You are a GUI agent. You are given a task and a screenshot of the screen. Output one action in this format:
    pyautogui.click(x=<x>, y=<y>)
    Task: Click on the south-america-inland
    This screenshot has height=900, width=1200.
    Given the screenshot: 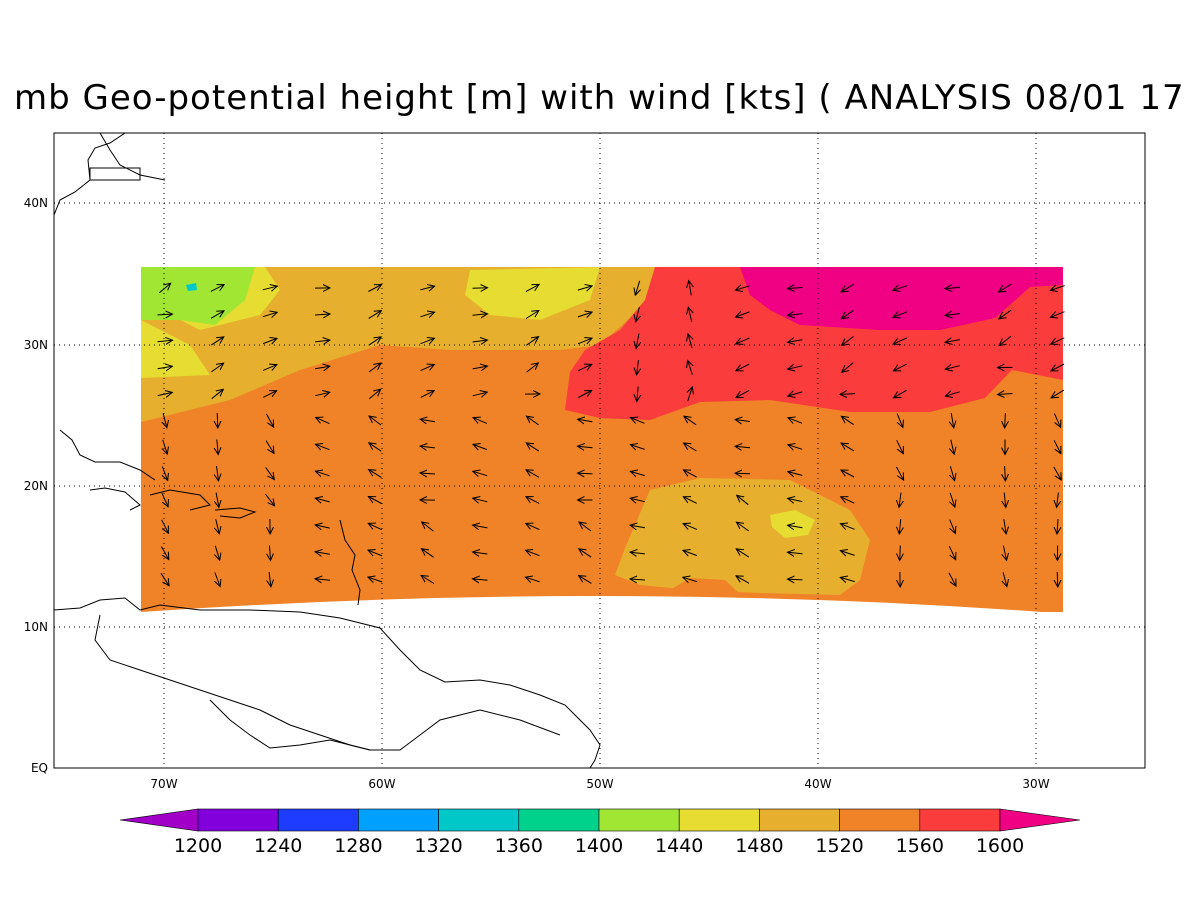 What is the action you would take?
    pyautogui.click(x=327, y=682)
    